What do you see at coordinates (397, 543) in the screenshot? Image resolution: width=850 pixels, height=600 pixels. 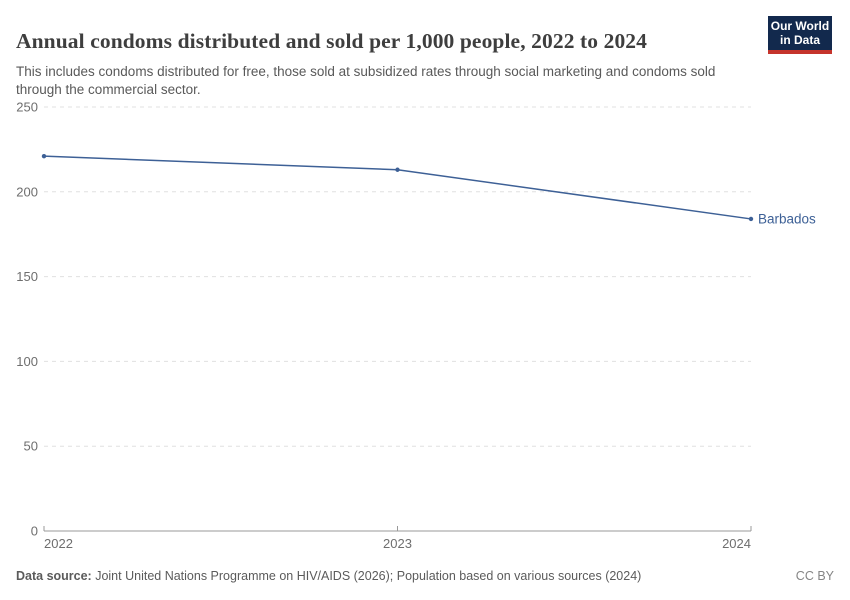 I see `x-tick-label: 2023` at bounding box center [397, 543].